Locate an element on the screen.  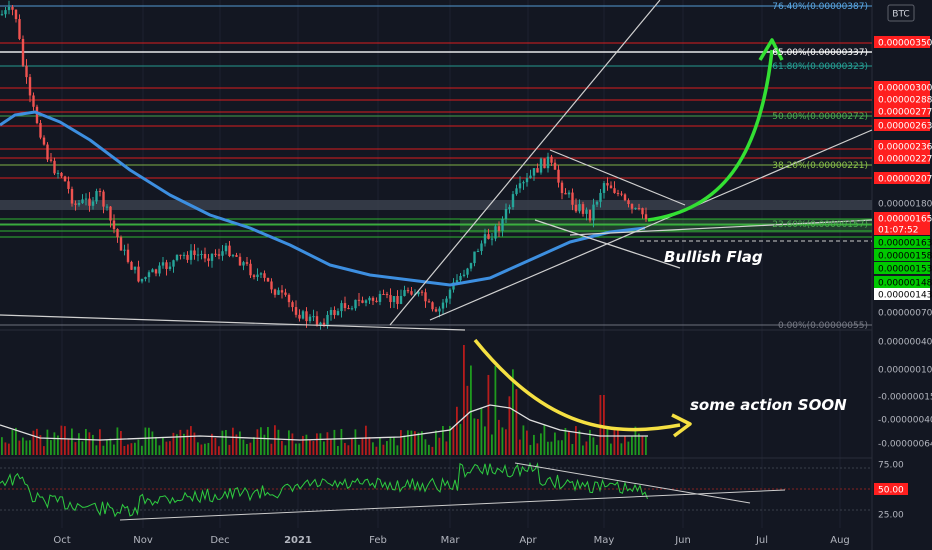
yellow-arrow is located at coordinates (577, 385).